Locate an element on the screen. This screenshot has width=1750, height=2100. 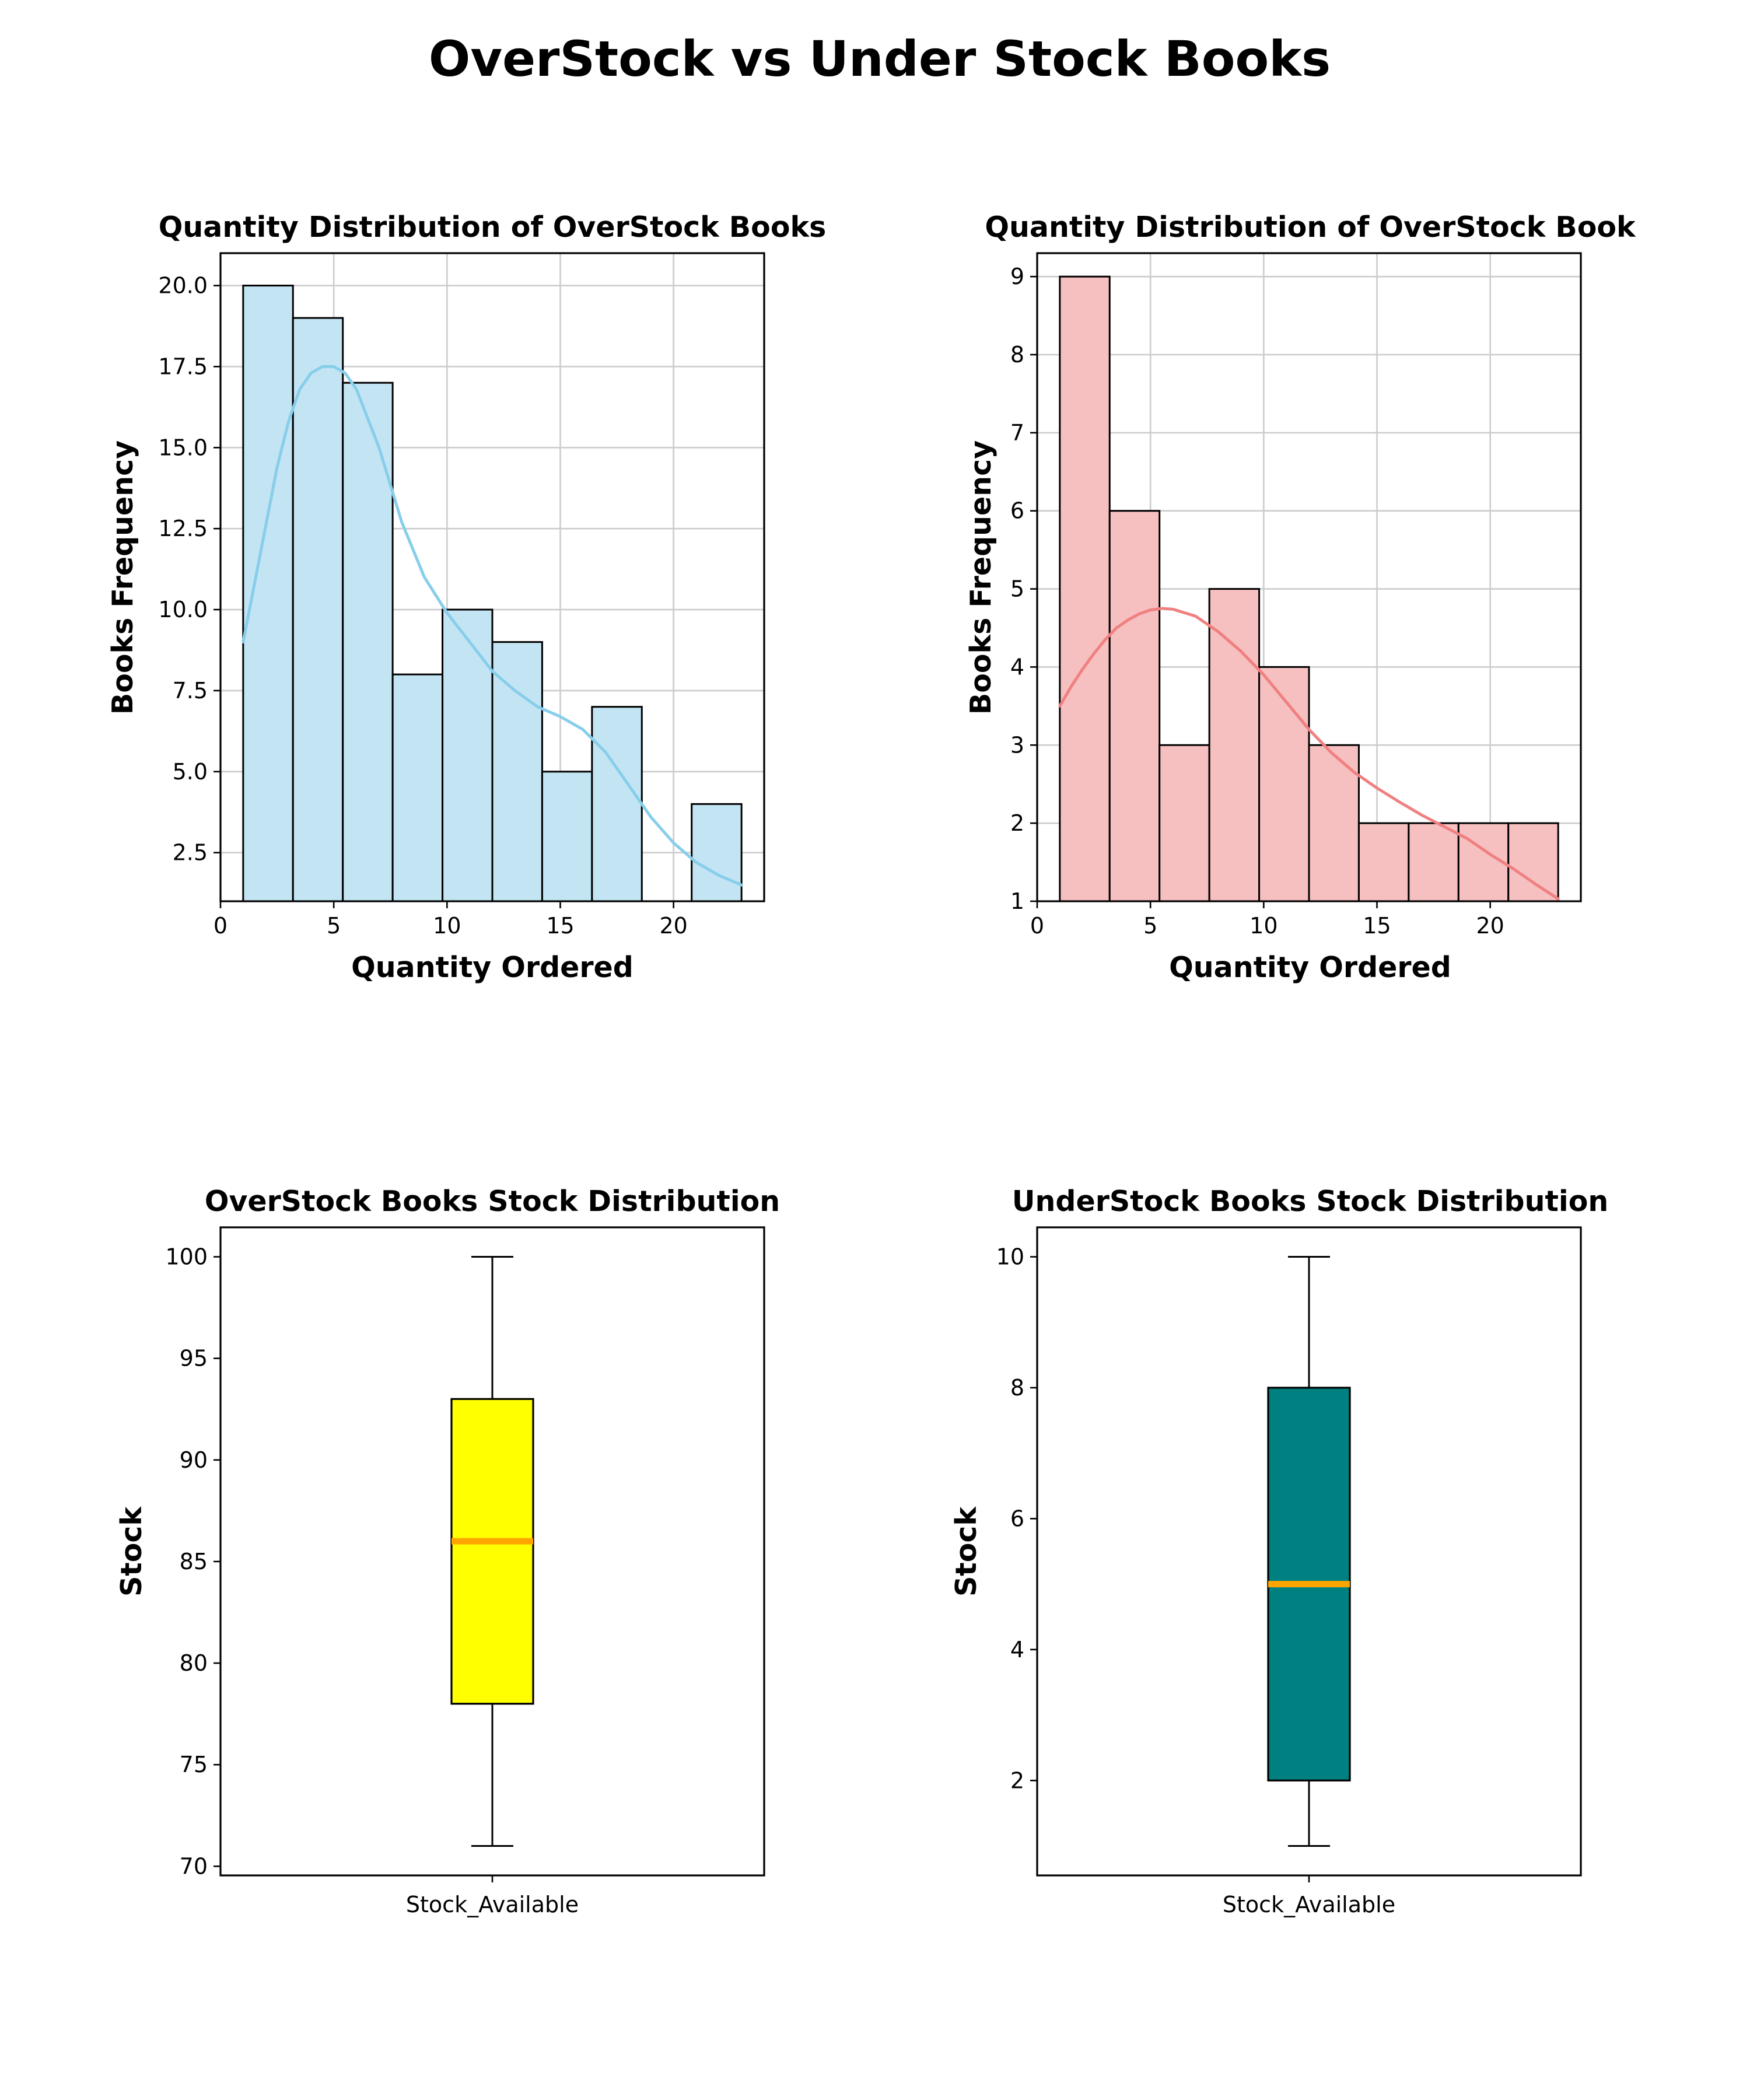
chart-title: Quantity Distribution of OverStock Books is located at coordinates (492, 228).